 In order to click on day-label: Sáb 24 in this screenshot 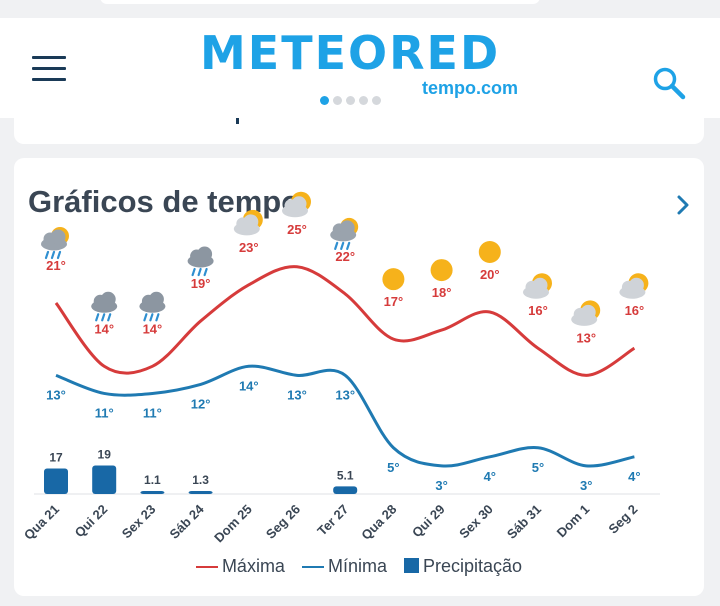, I will do `click(186, 521)`.